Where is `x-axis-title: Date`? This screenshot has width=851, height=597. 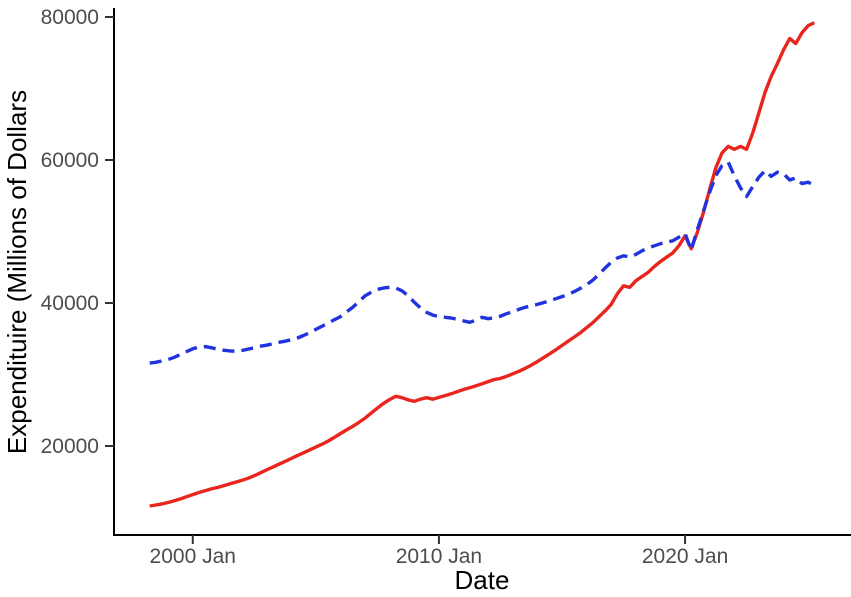
x-axis-title: Date is located at coordinates (482, 580).